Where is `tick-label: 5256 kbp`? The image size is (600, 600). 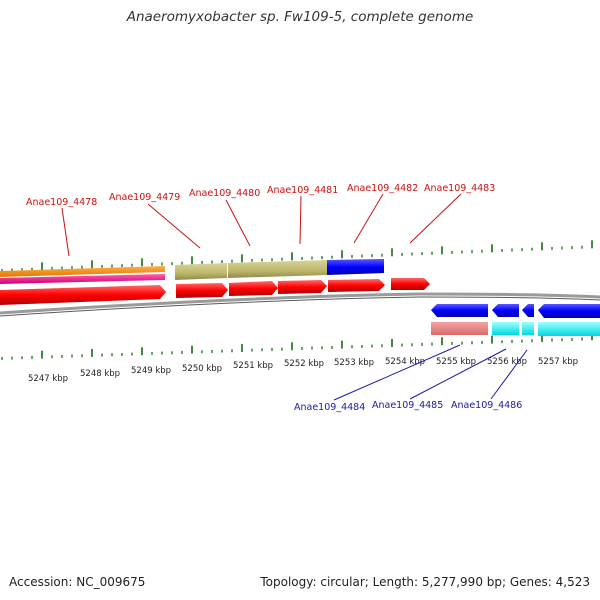
tick-label: 5256 kbp is located at coordinates (507, 362).